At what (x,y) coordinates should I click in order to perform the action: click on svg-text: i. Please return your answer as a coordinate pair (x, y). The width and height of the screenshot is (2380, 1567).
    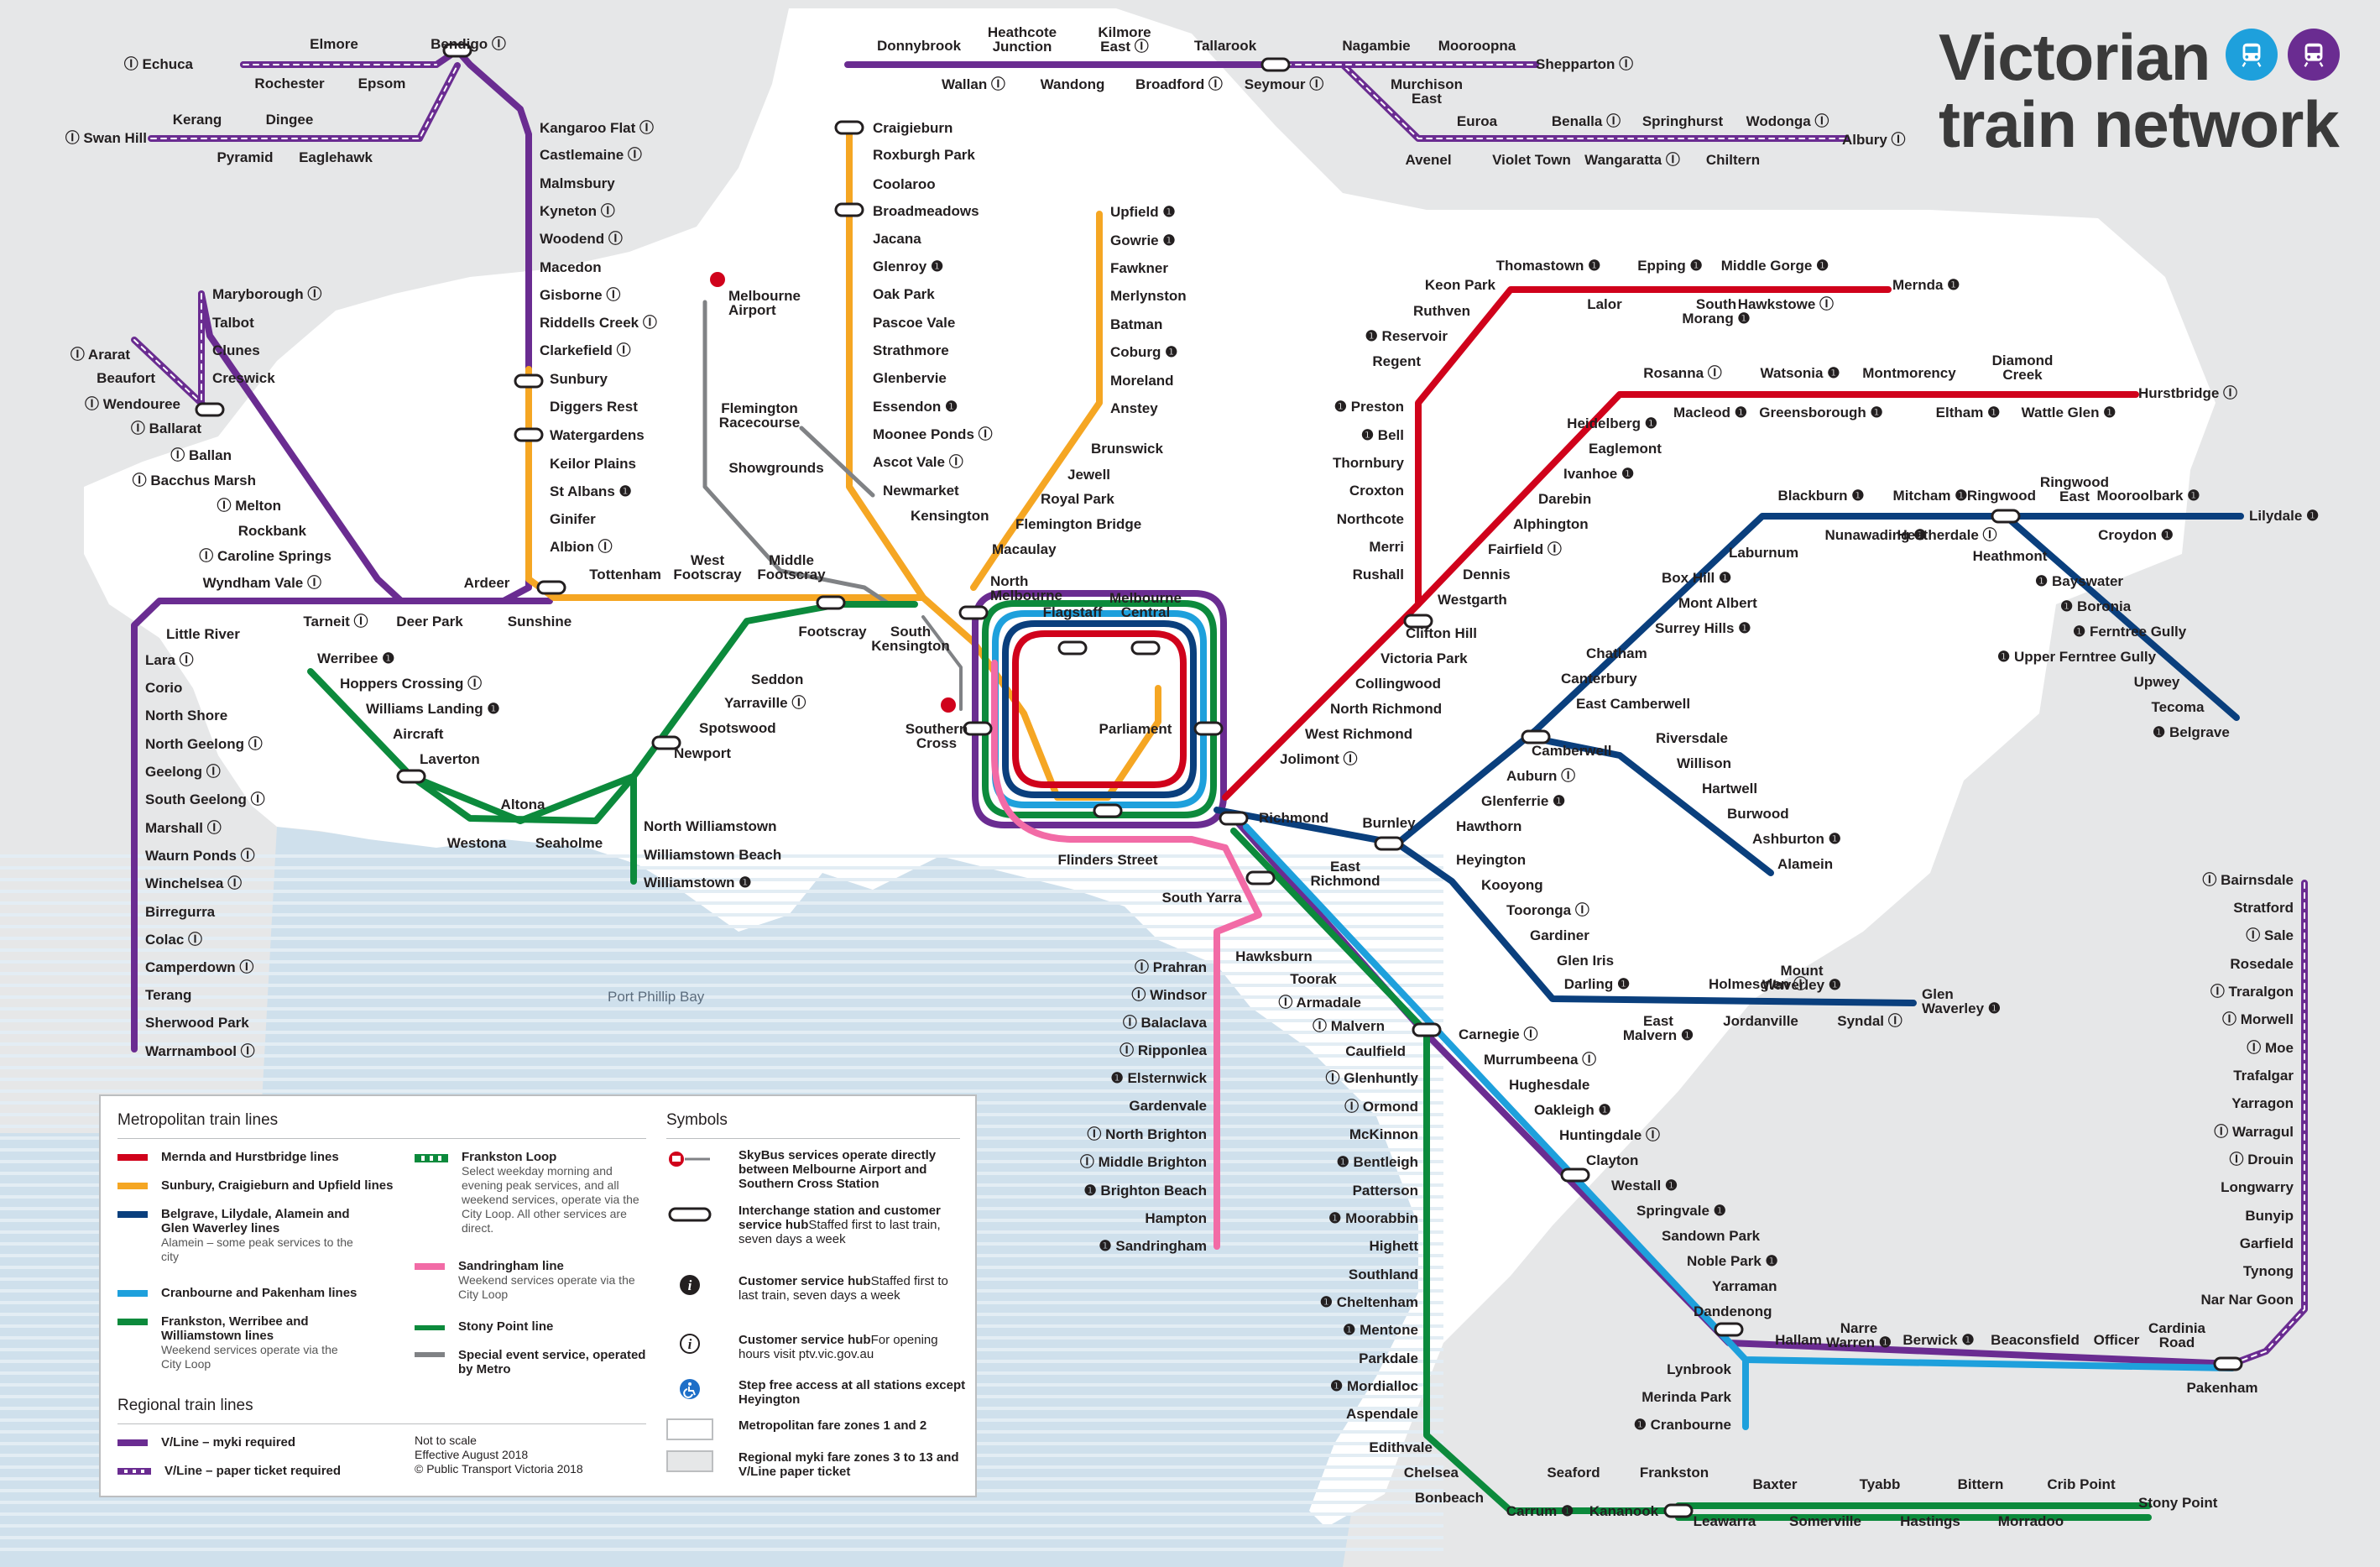
    Looking at the image, I should click on (690, 1344).